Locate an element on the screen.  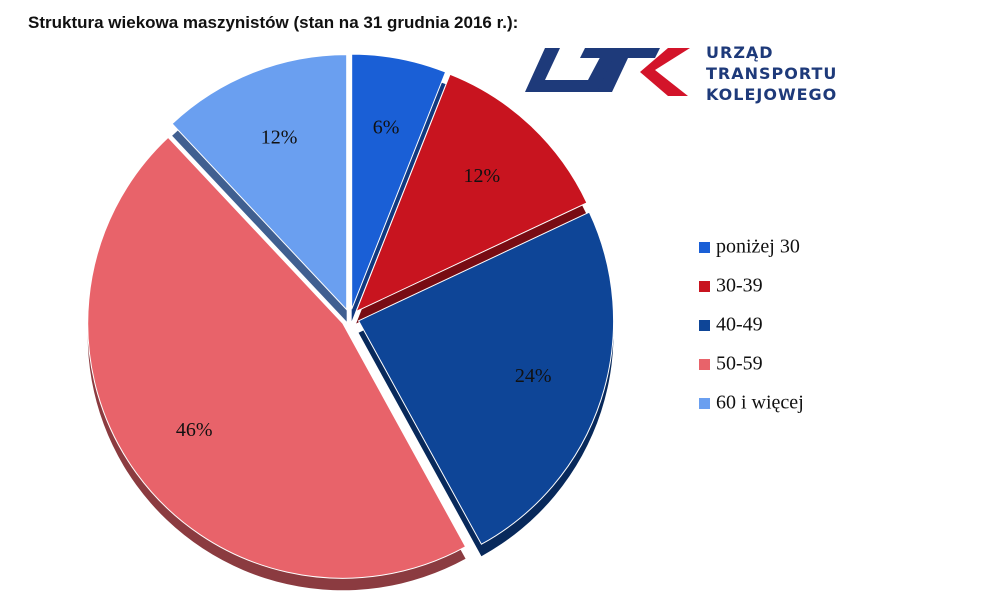
data-label: 46% is located at coordinates (194, 430).